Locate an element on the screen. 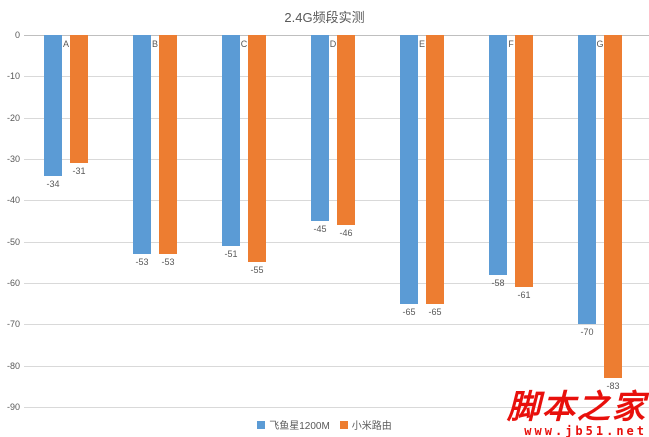 The image size is (649, 437). y-axis-tick-label: -10 is located at coordinates (13, 76).